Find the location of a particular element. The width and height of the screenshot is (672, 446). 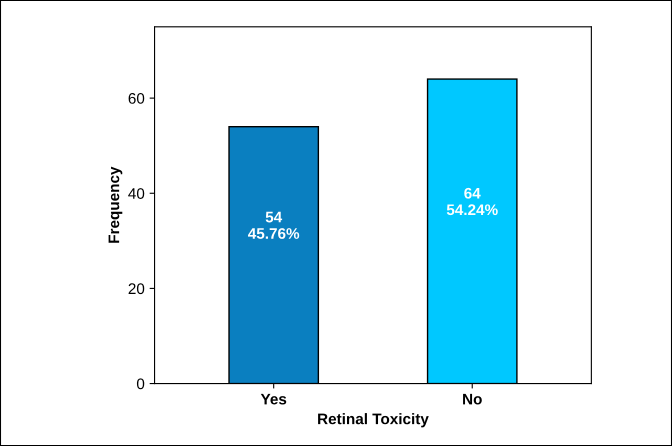

y-tick-label: 20 is located at coordinates (136, 288).